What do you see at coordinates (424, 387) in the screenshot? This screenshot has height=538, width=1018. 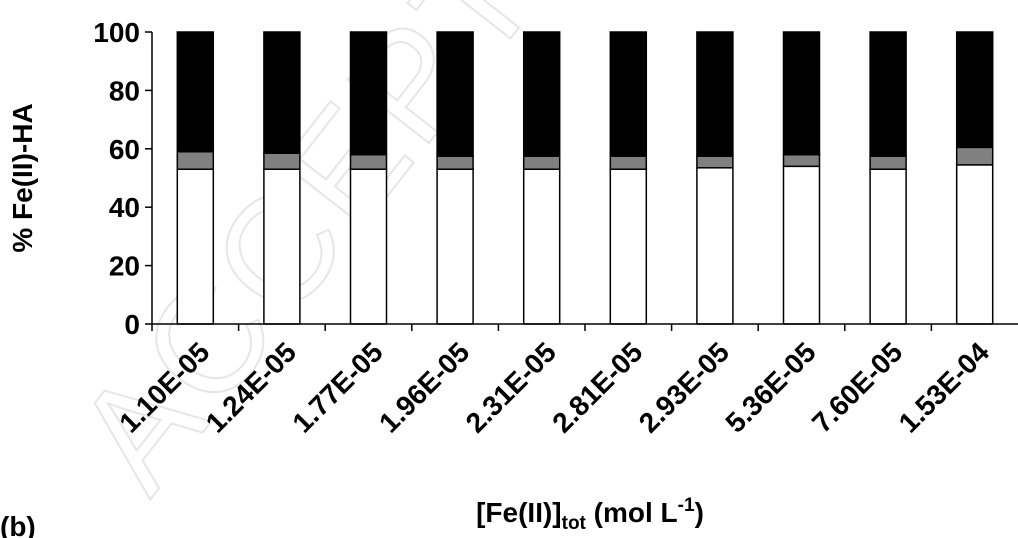 I see `x-tick-label: 1.96E-05` at bounding box center [424, 387].